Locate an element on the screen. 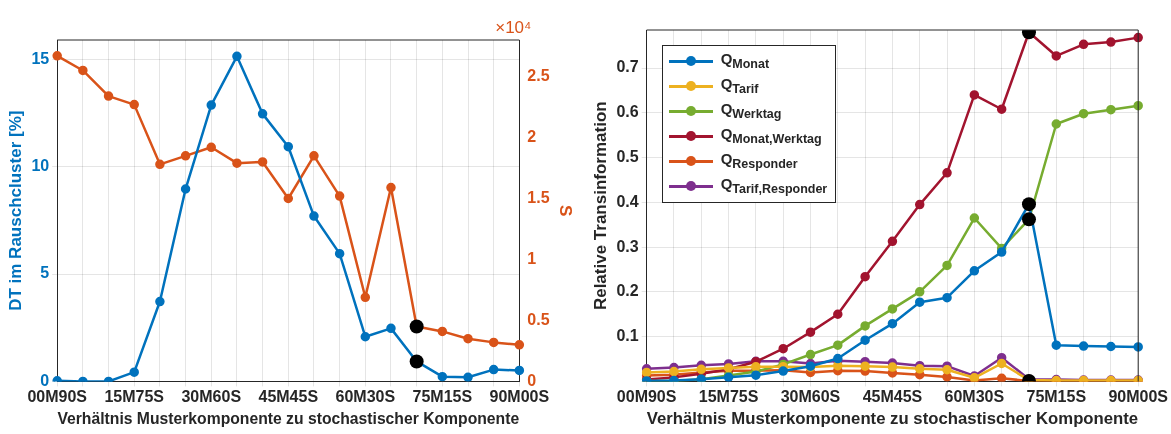 Image resolution: width=1171 pixels, height=434 pixels. y-tick-label: 0.3 is located at coordinates (627, 246).